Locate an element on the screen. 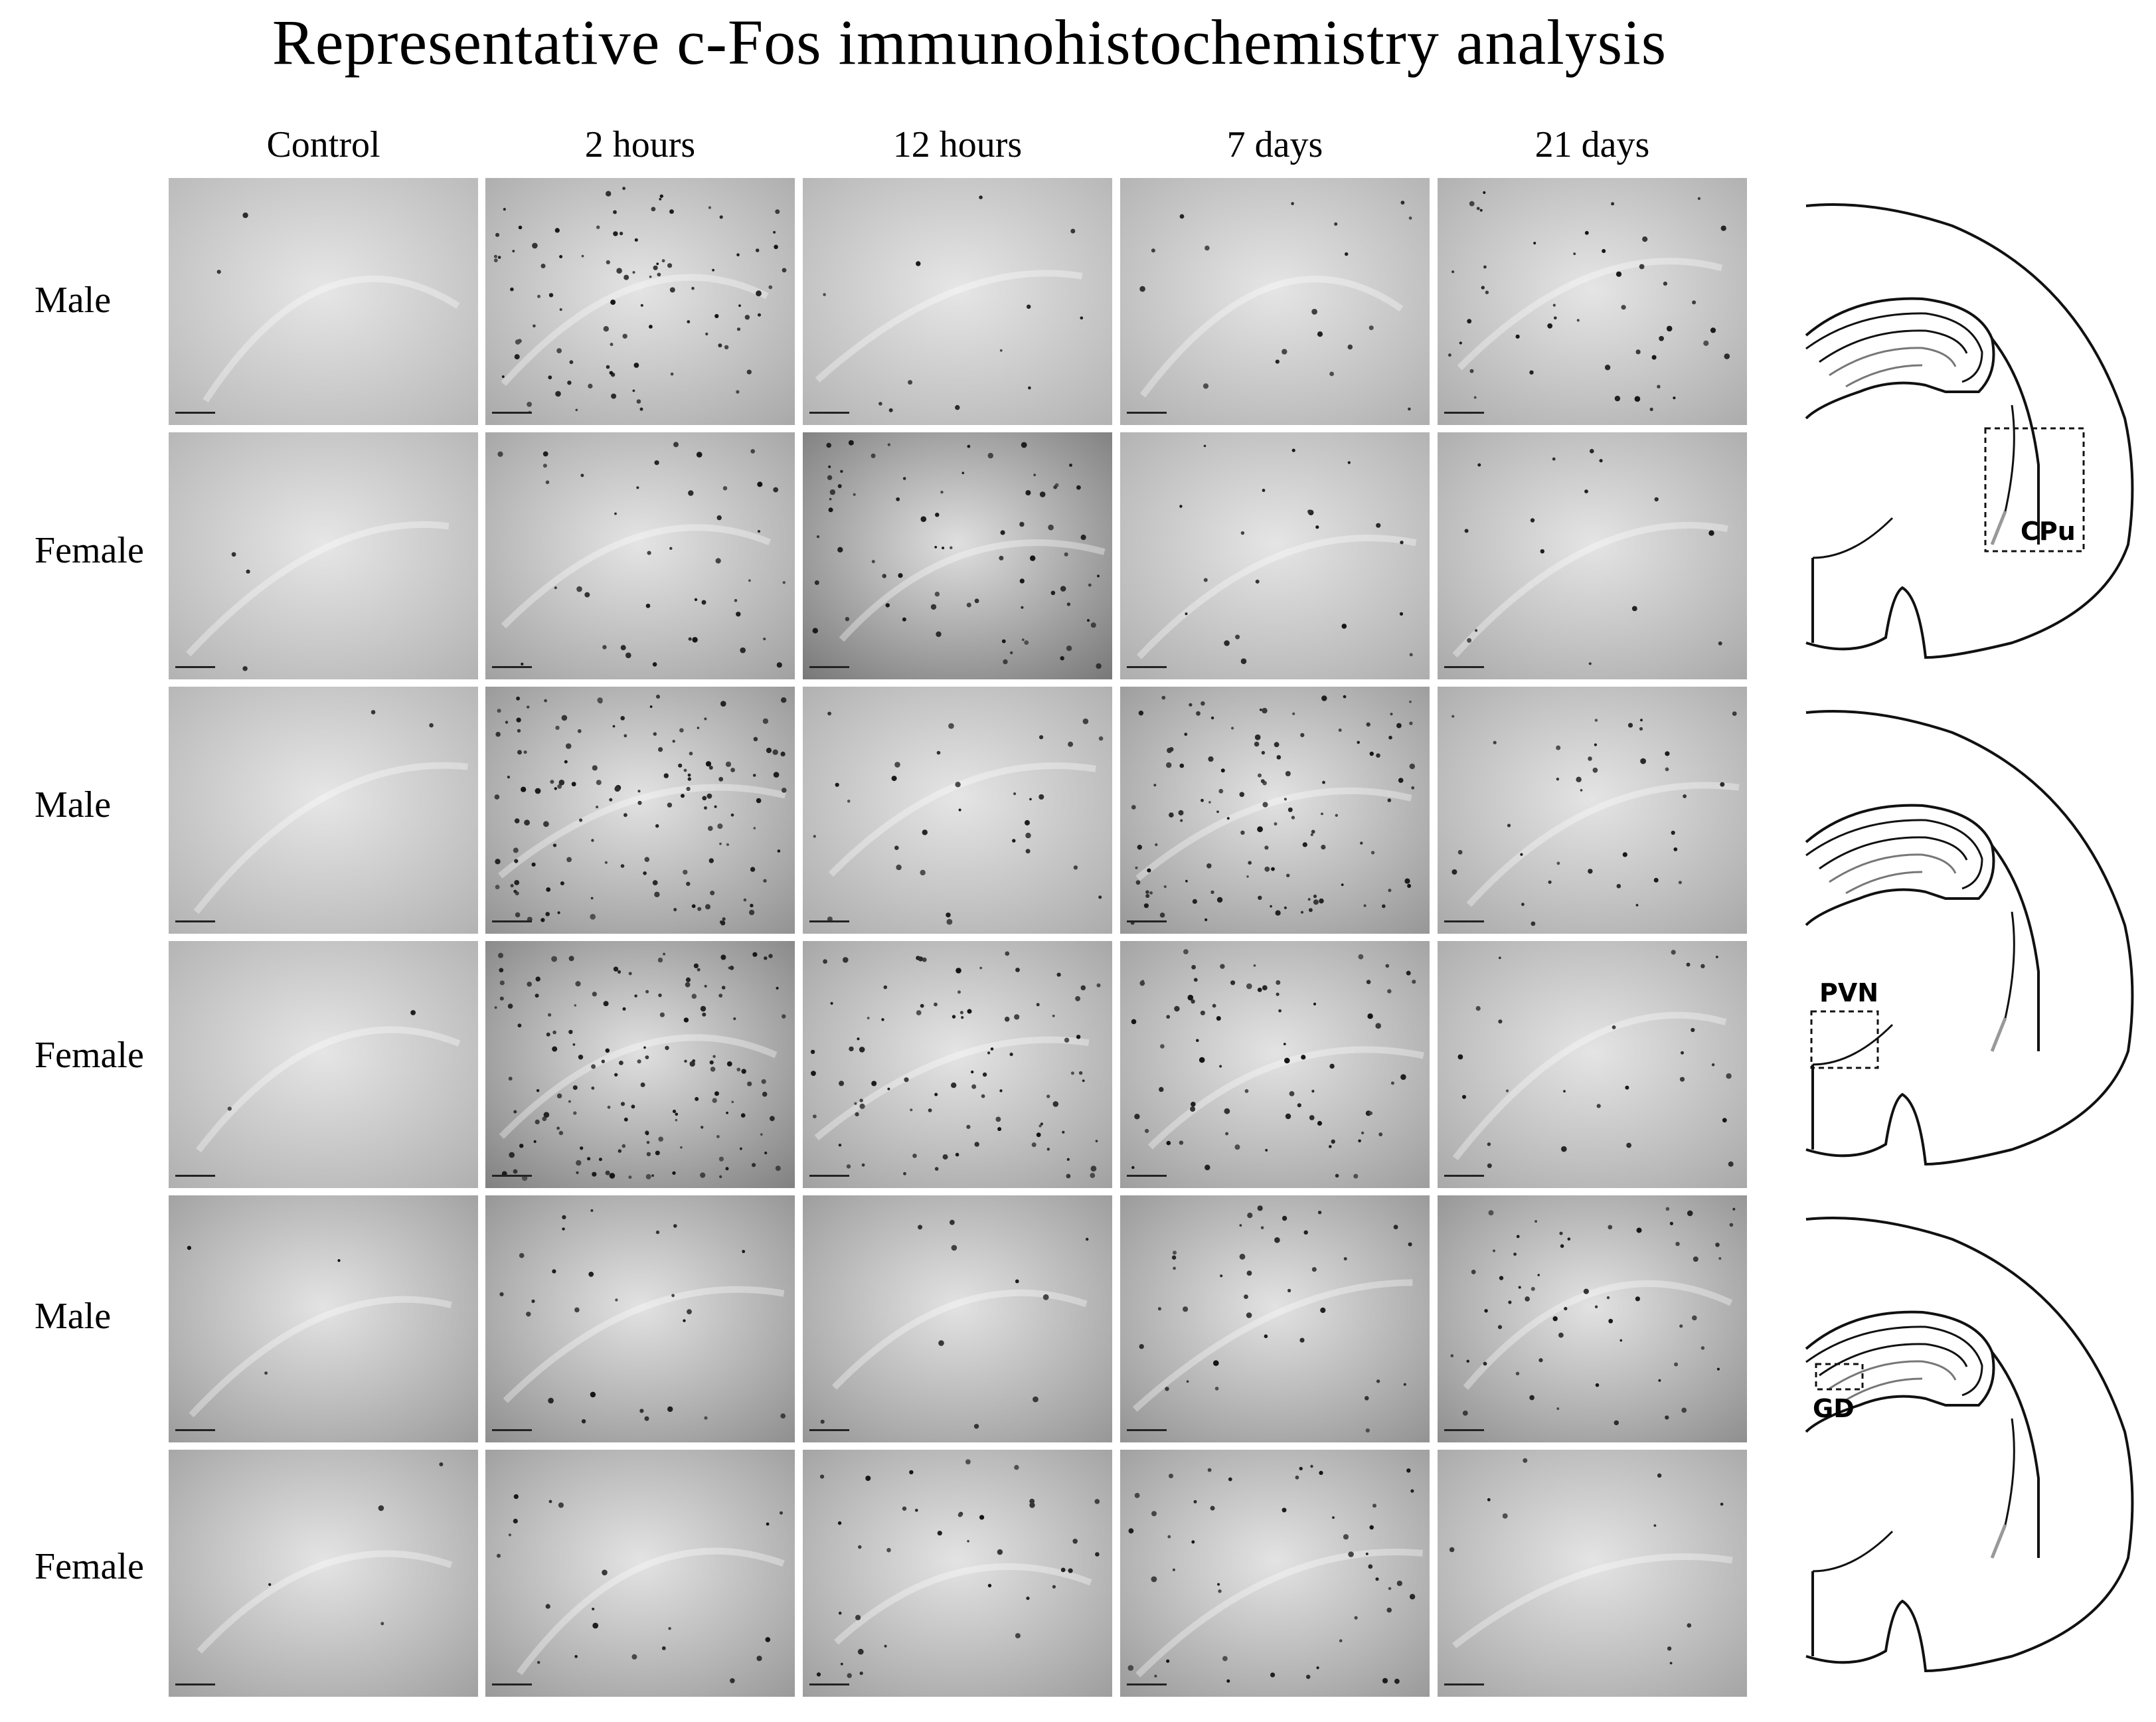 The height and width of the screenshot is (1722, 2156). row-label-female-2: Female is located at coordinates (89, 1055).